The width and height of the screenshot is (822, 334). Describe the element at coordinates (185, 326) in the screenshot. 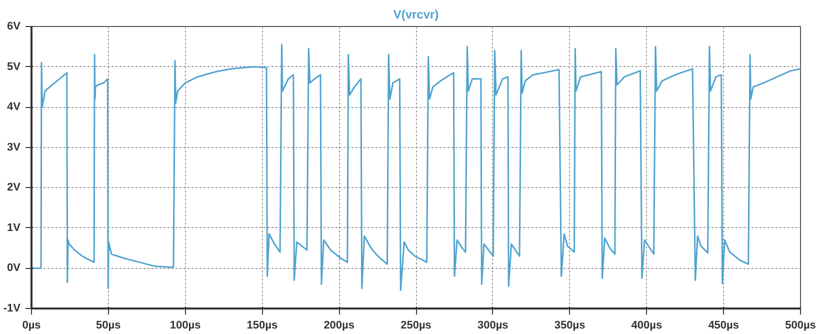

I see `x-tick-label: 100µs` at that location.